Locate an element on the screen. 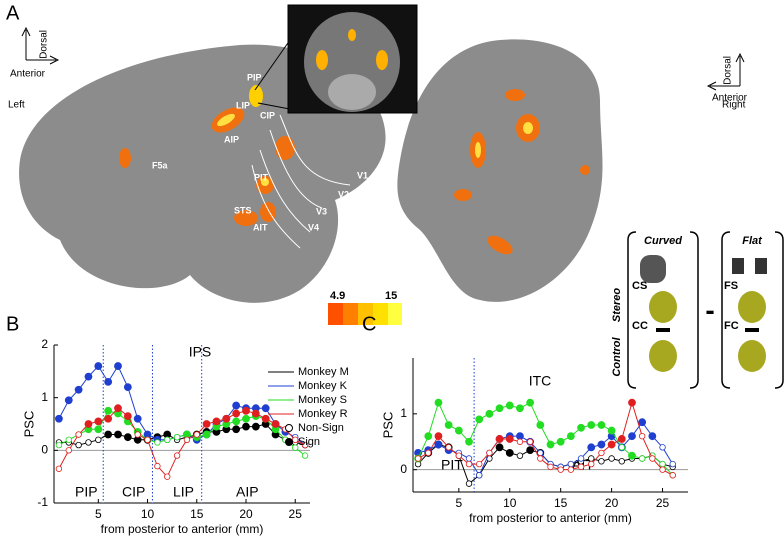  colorbar-label: 4.9 is located at coordinates (337, 296).